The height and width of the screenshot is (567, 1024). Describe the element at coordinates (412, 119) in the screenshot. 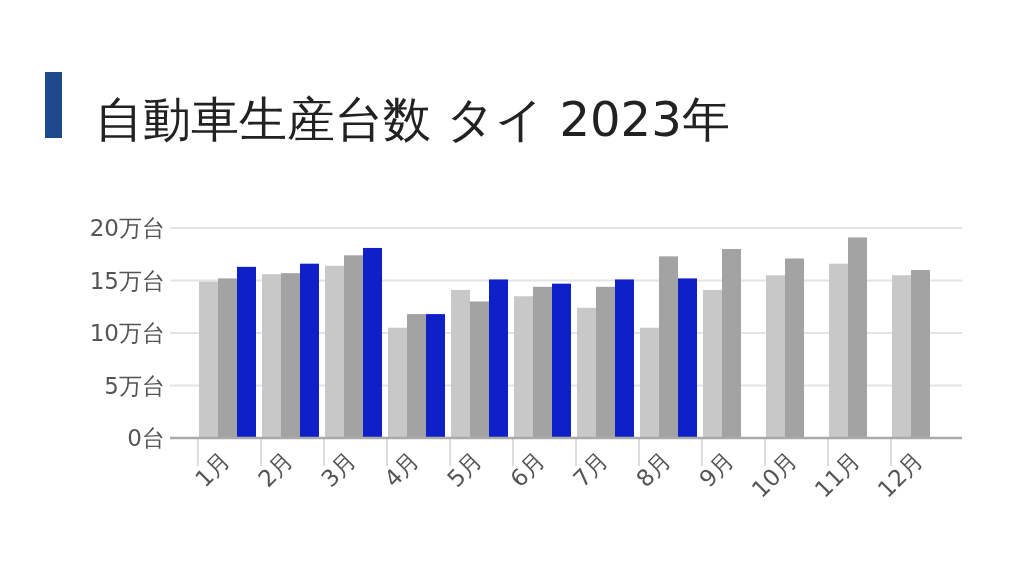

I see `chart-title: 自動車生産台数 タイ 2023年` at that location.